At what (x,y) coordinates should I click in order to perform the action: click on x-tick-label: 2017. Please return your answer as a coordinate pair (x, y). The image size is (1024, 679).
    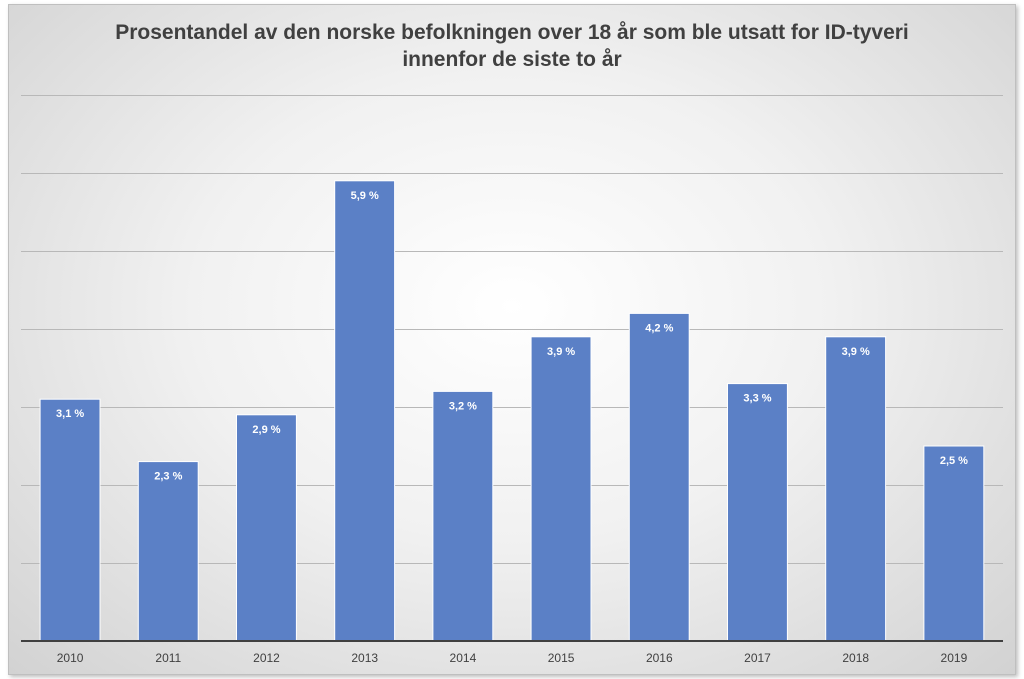
    Looking at the image, I should click on (757, 658).